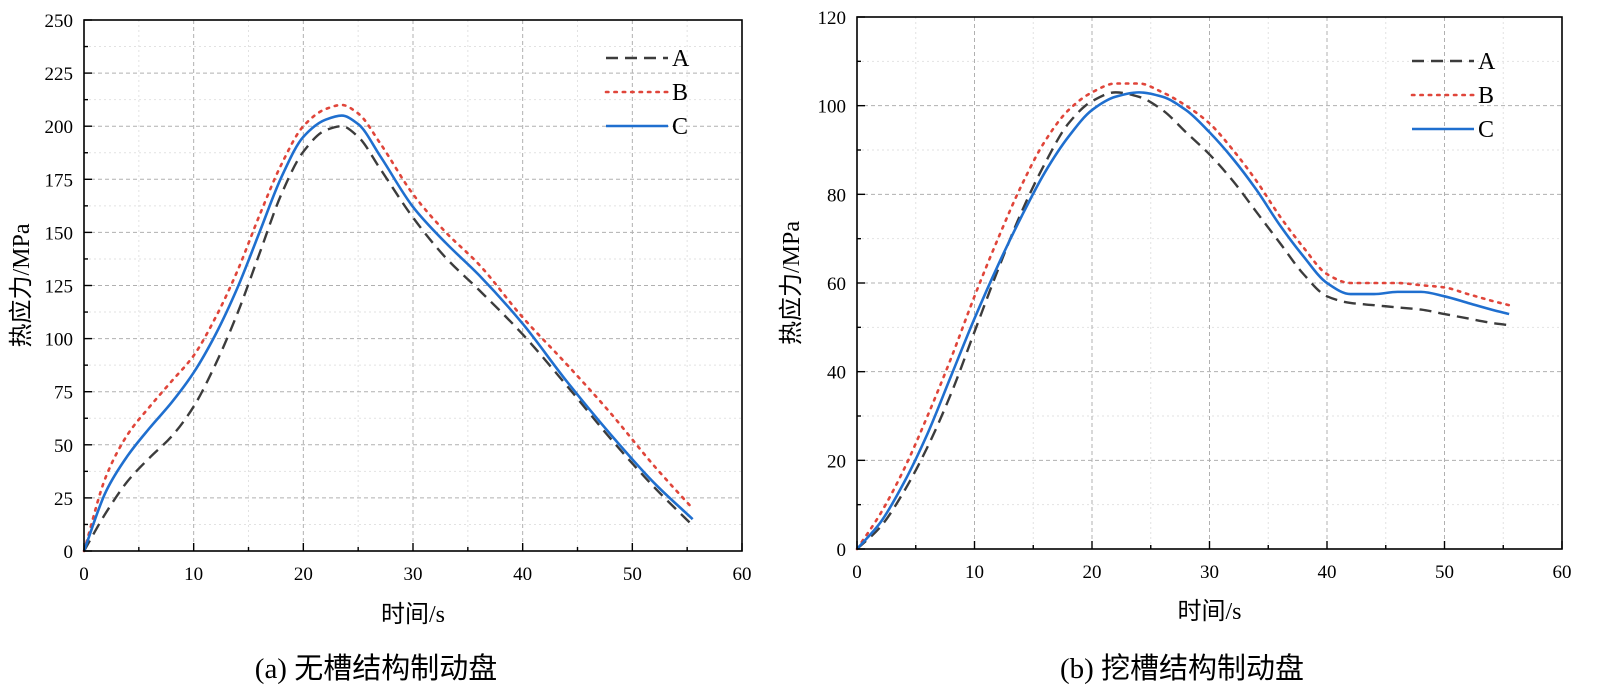 The height and width of the screenshot is (696, 1598). Describe the element at coordinates (59, 287) in the screenshot. I see `y-tick-label: 125` at that location.